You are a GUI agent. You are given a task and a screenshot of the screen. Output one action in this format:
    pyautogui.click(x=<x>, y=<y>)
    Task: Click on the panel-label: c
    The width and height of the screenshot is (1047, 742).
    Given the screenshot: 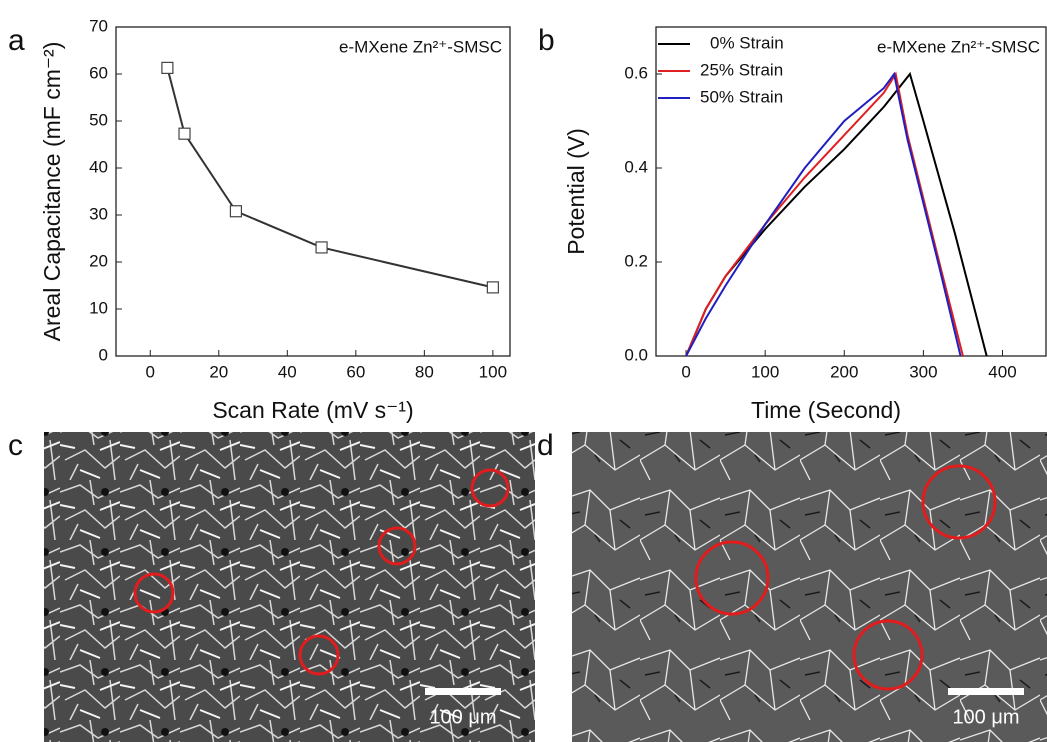 What is the action you would take?
    pyautogui.click(x=15, y=445)
    